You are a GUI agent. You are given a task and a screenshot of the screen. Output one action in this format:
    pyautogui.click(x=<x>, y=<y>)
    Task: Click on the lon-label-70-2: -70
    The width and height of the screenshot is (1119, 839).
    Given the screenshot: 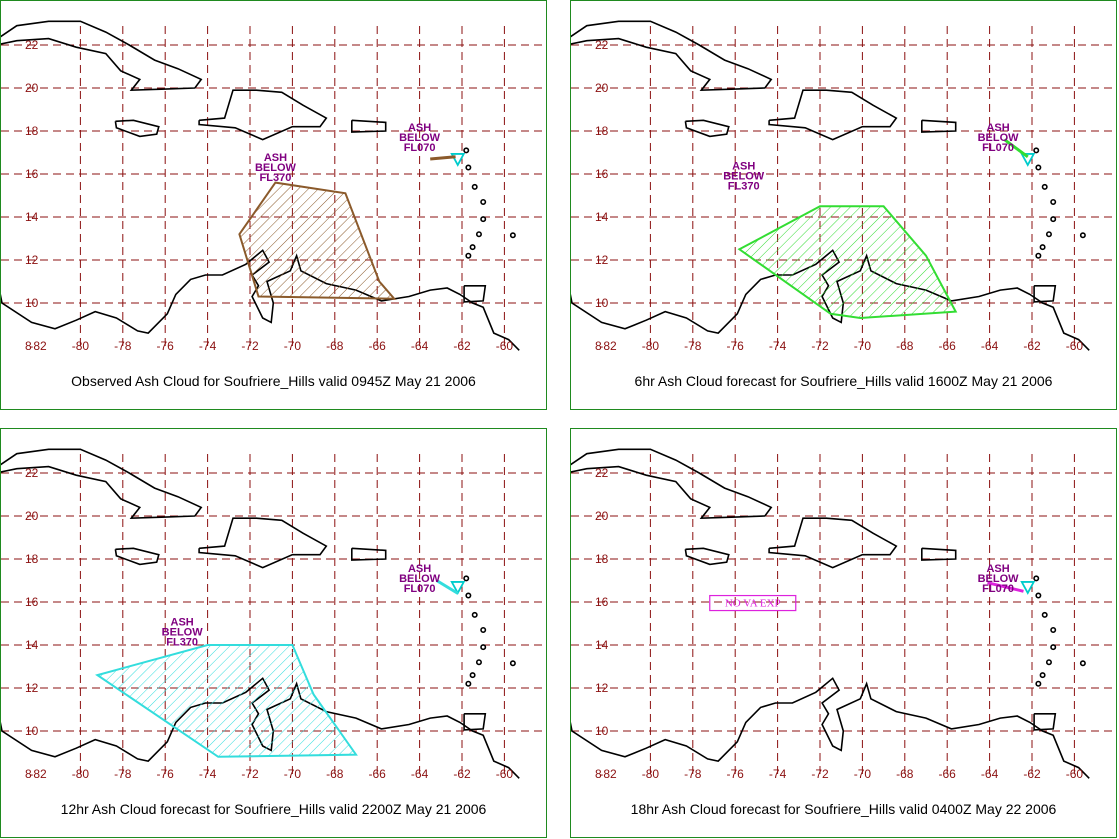 What is the action you would take?
    pyautogui.click(x=293, y=774)
    